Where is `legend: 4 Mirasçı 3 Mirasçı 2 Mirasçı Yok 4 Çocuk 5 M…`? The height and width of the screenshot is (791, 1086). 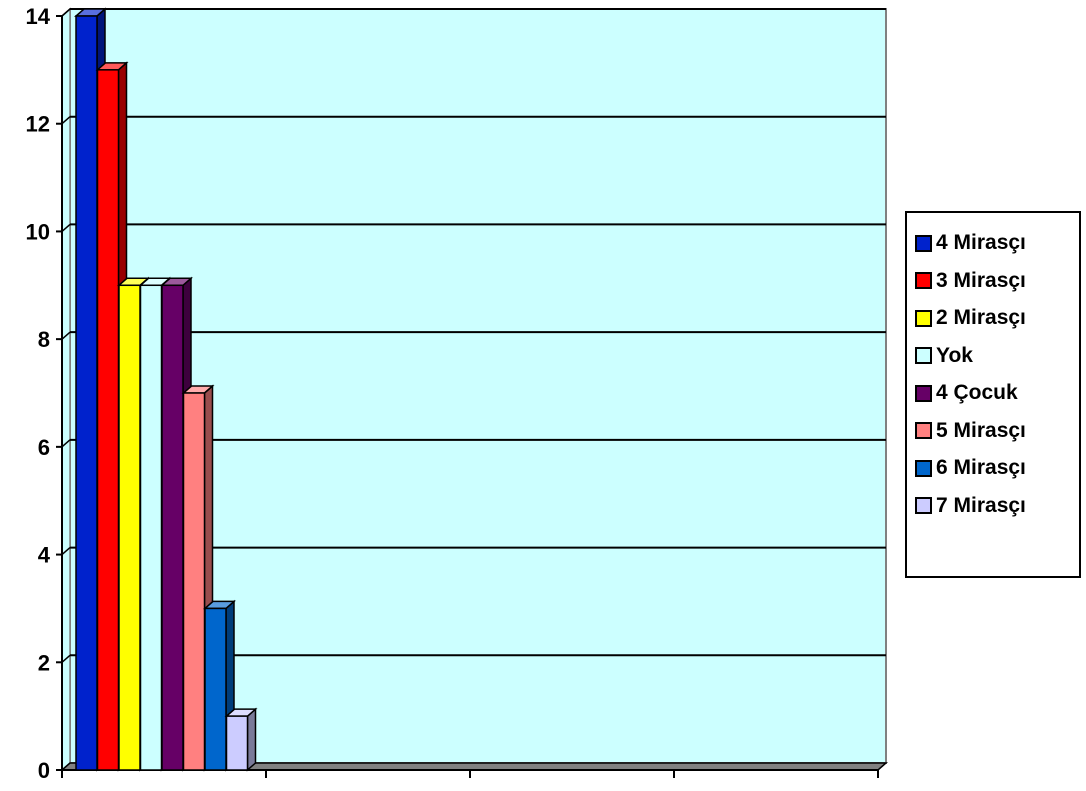 legend: 4 Mirasçı 3 Mirasçı 2 Mirasçı Yok 4 Çocuk 5 M… is located at coordinates (993, 394).